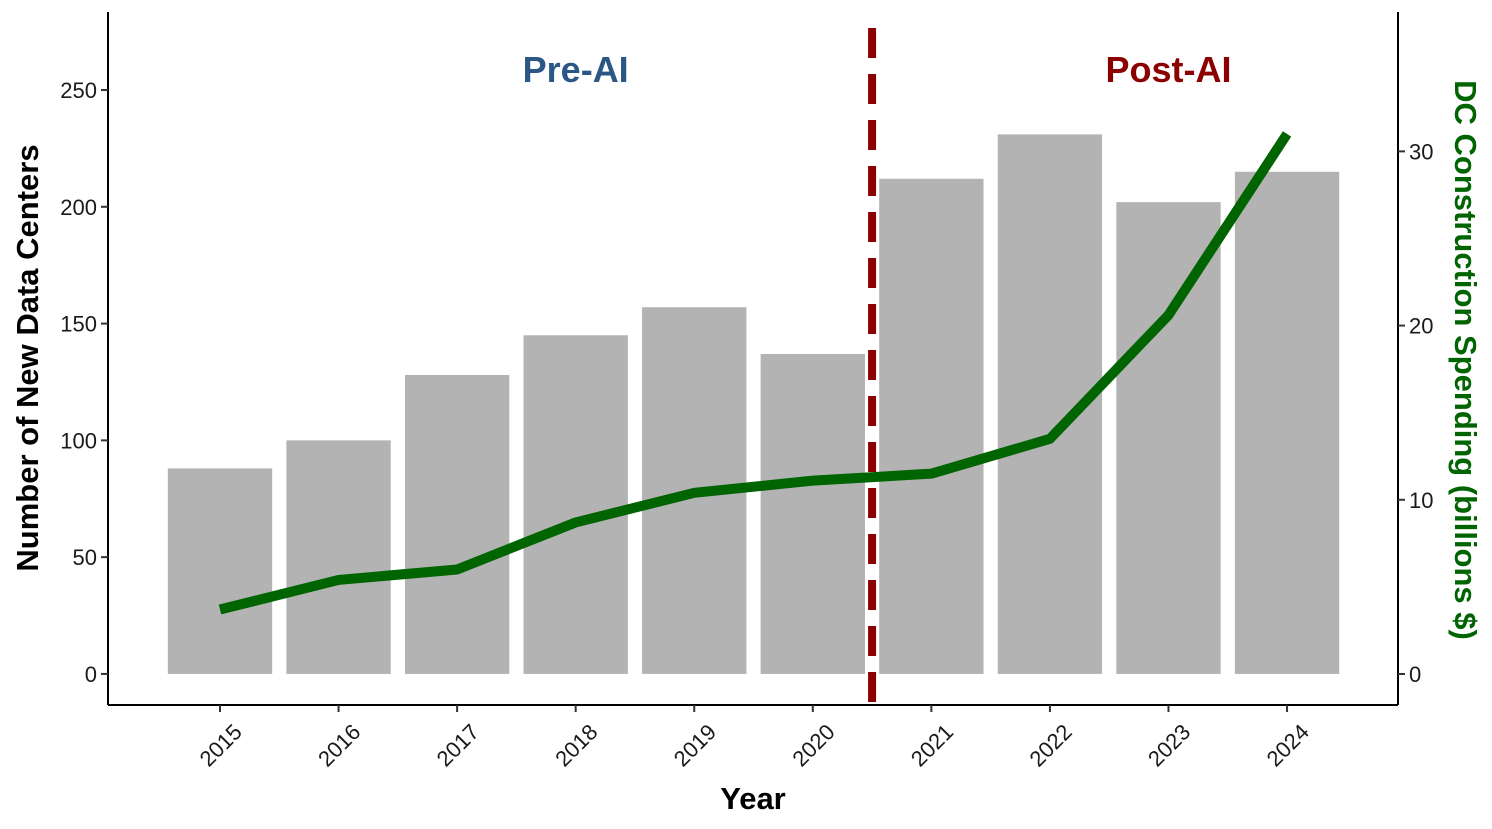 This screenshot has width=1492, height=829. I want to click on annotation: Post-AI, so click(1168, 69).